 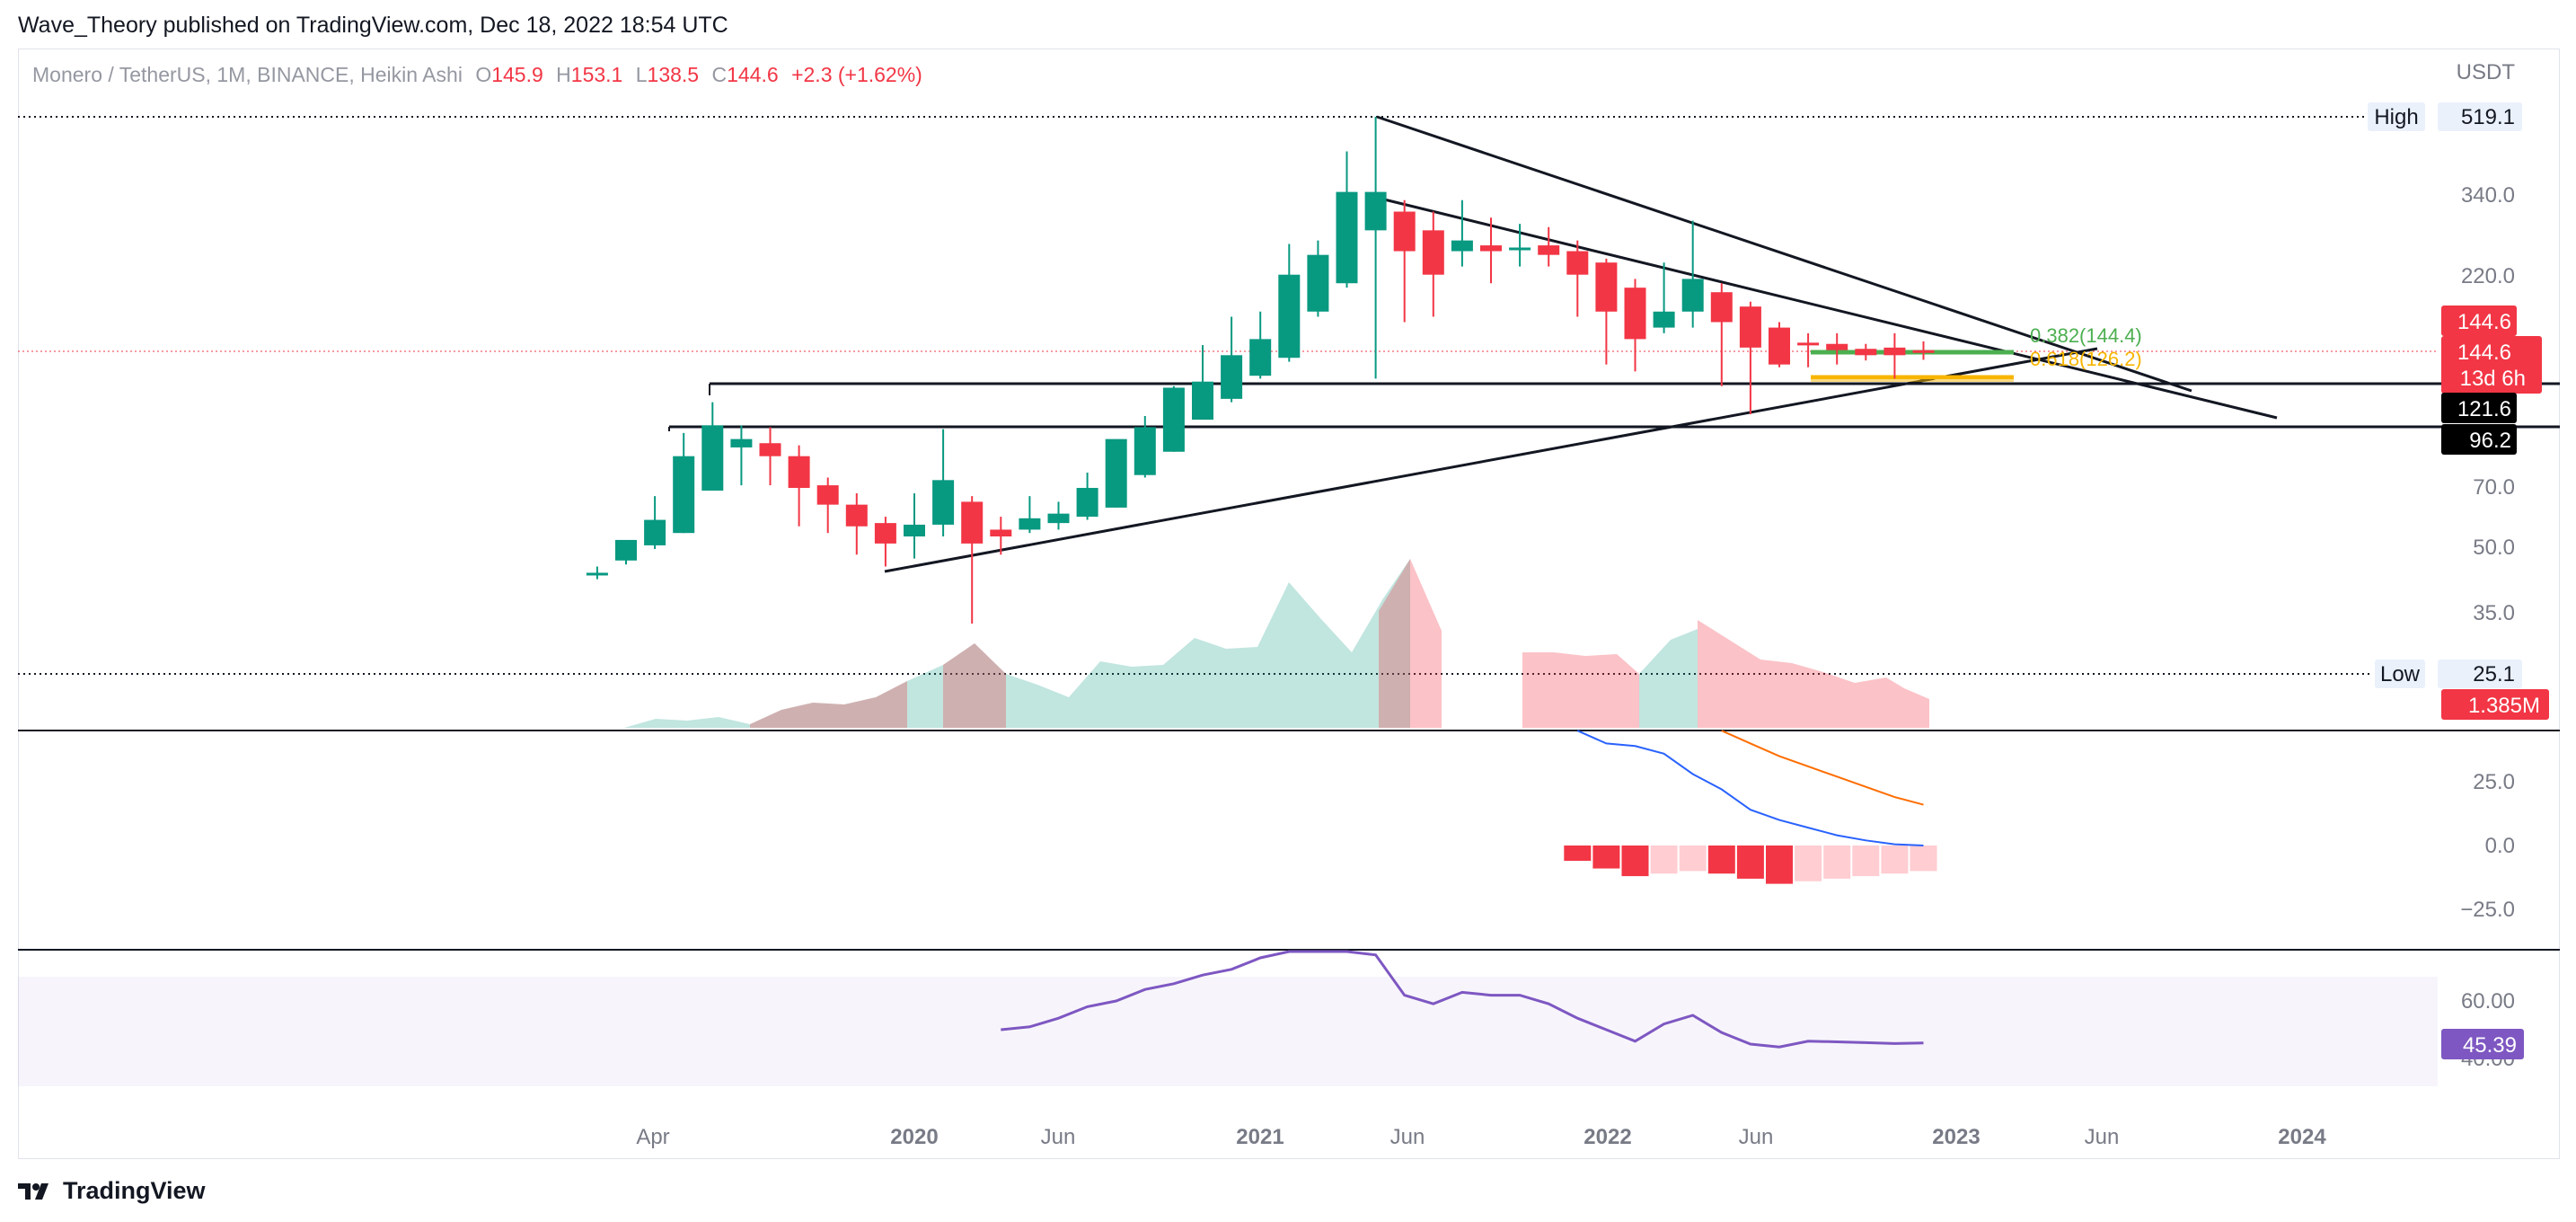 What do you see at coordinates (2487, 910) in the screenshot?
I see `macd-axis-tick: −25.0` at bounding box center [2487, 910].